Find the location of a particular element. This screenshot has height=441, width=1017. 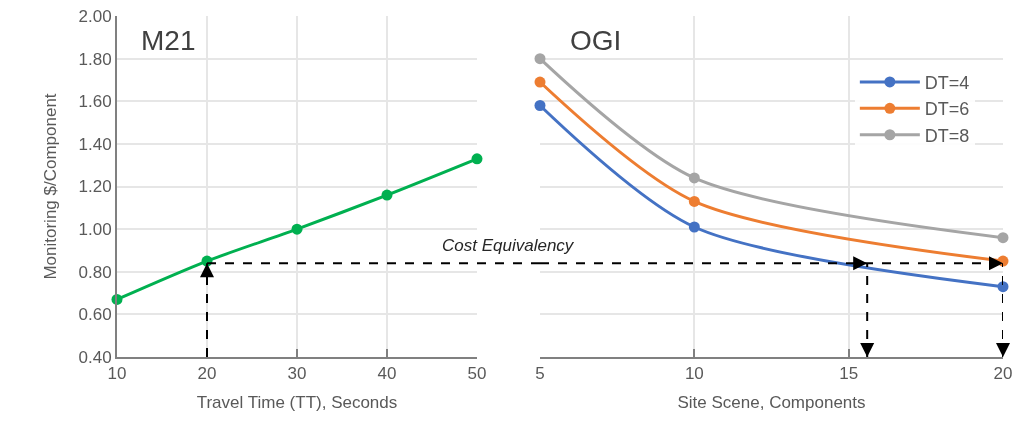

x-tick-label: 40 is located at coordinates (387, 374).